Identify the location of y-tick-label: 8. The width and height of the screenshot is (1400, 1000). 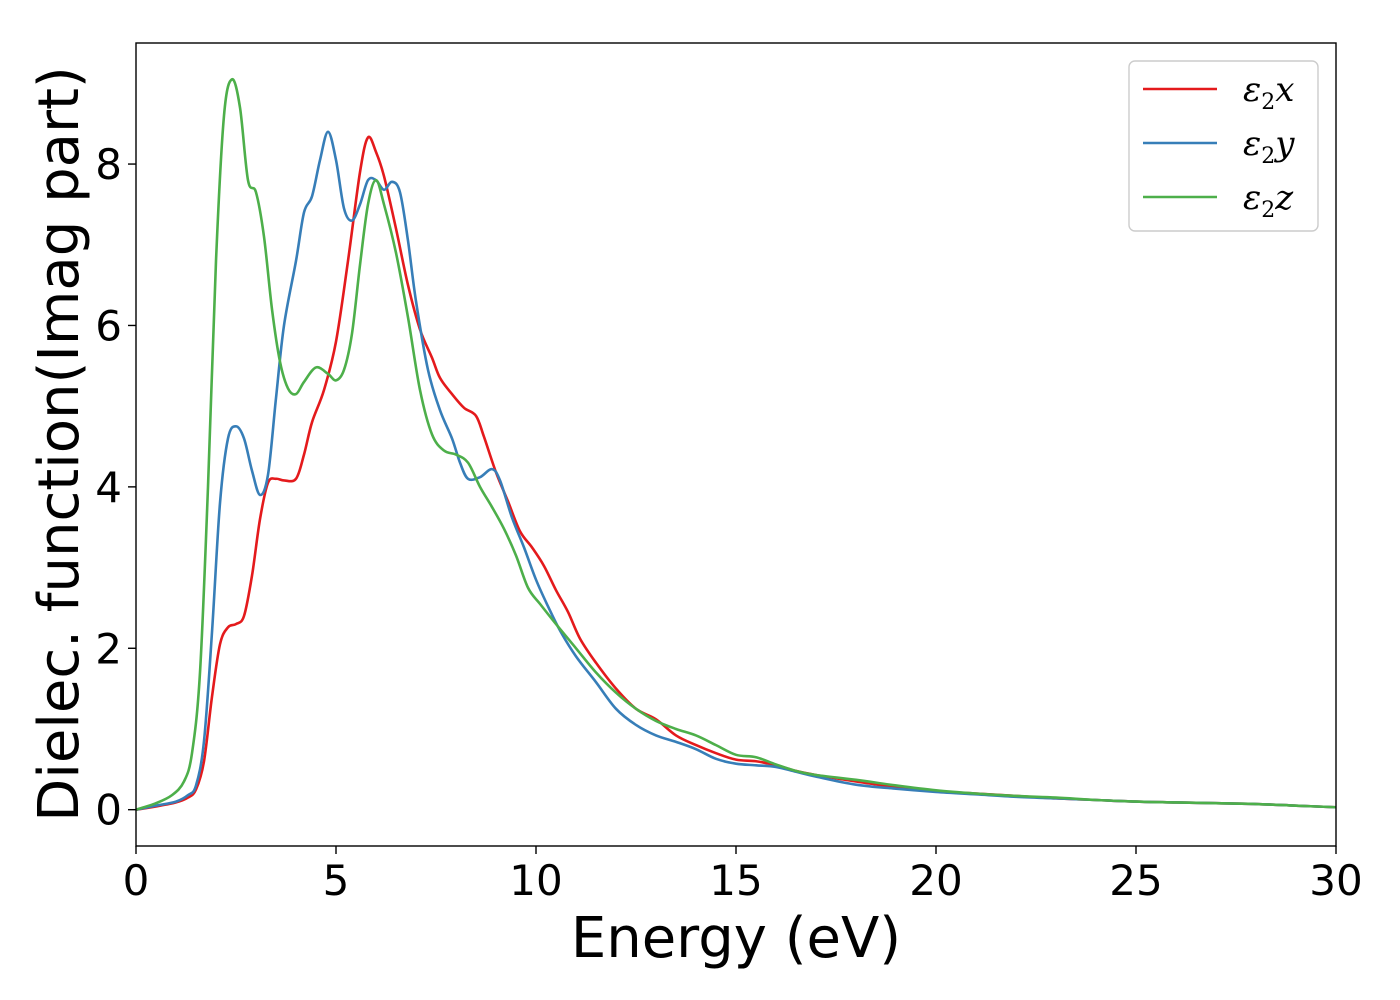
(108, 164).